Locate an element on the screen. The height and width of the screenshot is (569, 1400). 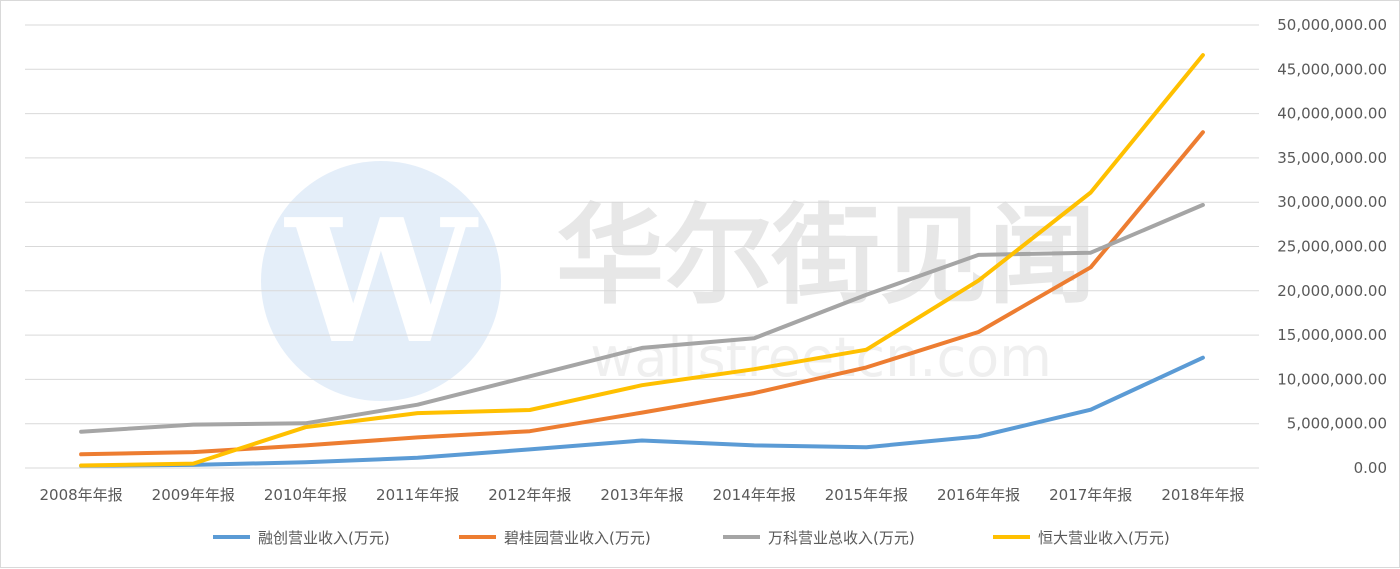
x-tick-label: 2013年年报 is located at coordinates (641, 495).